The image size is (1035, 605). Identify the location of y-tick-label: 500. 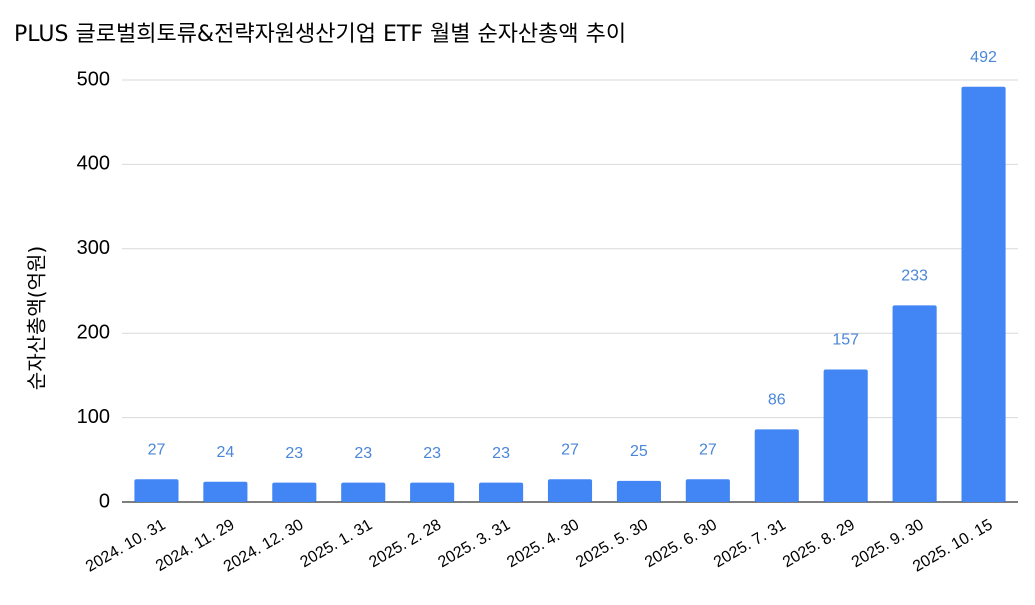
(93, 79).